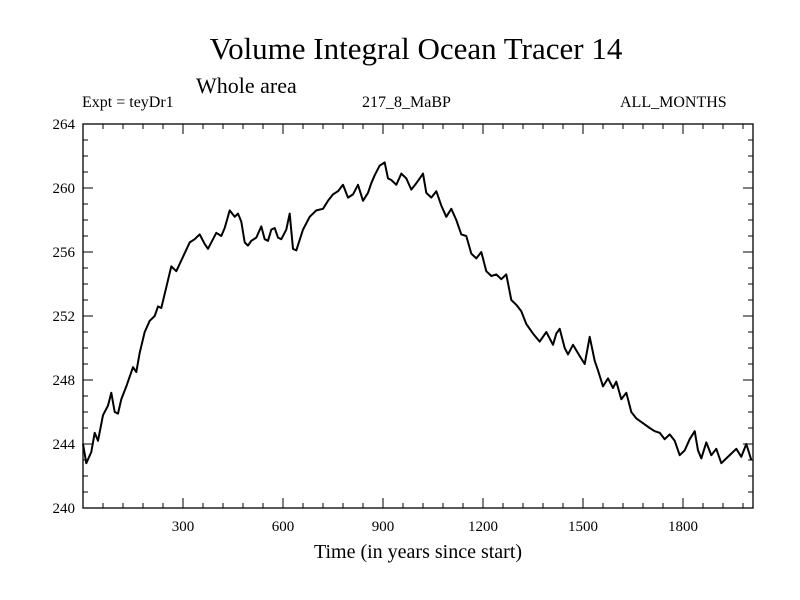 Image resolution: width=800 pixels, height=600 pixels. Describe the element at coordinates (483, 527) in the screenshot. I see `x-tick-label: 1200` at that location.